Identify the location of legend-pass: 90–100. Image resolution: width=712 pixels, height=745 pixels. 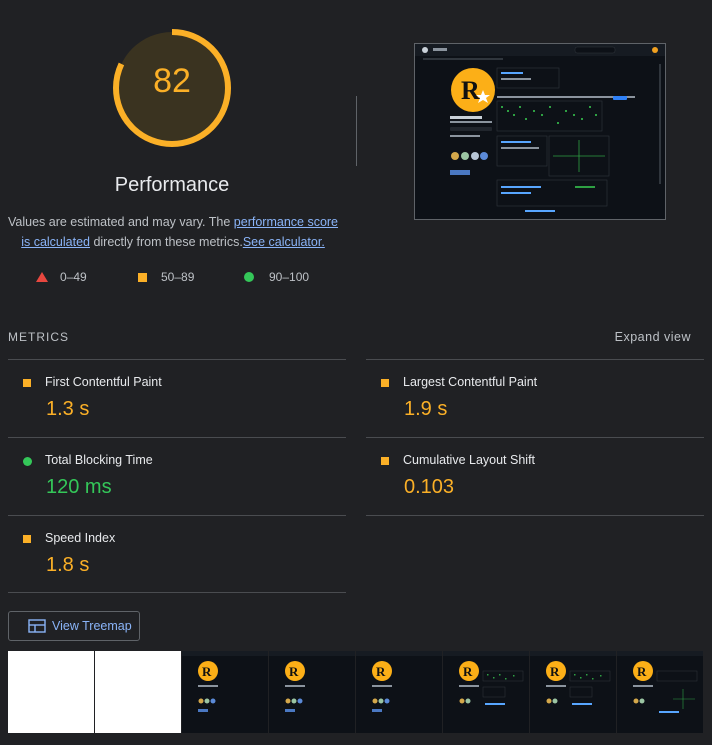
(276, 277).